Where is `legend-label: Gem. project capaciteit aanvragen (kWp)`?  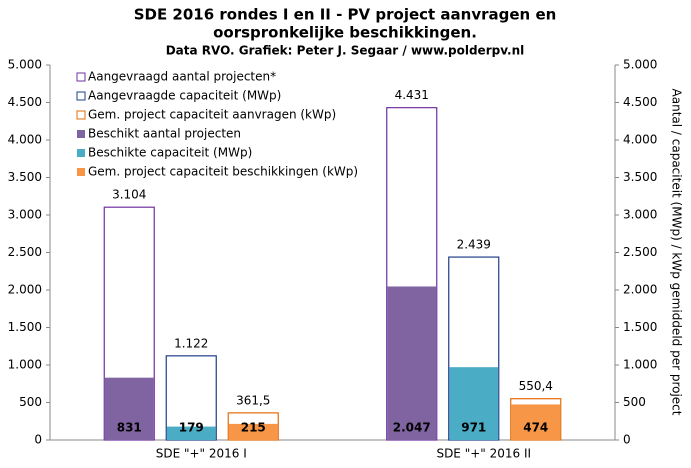
legend-label: Gem. project capaciteit aanvragen (kWp) is located at coordinates (212, 115).